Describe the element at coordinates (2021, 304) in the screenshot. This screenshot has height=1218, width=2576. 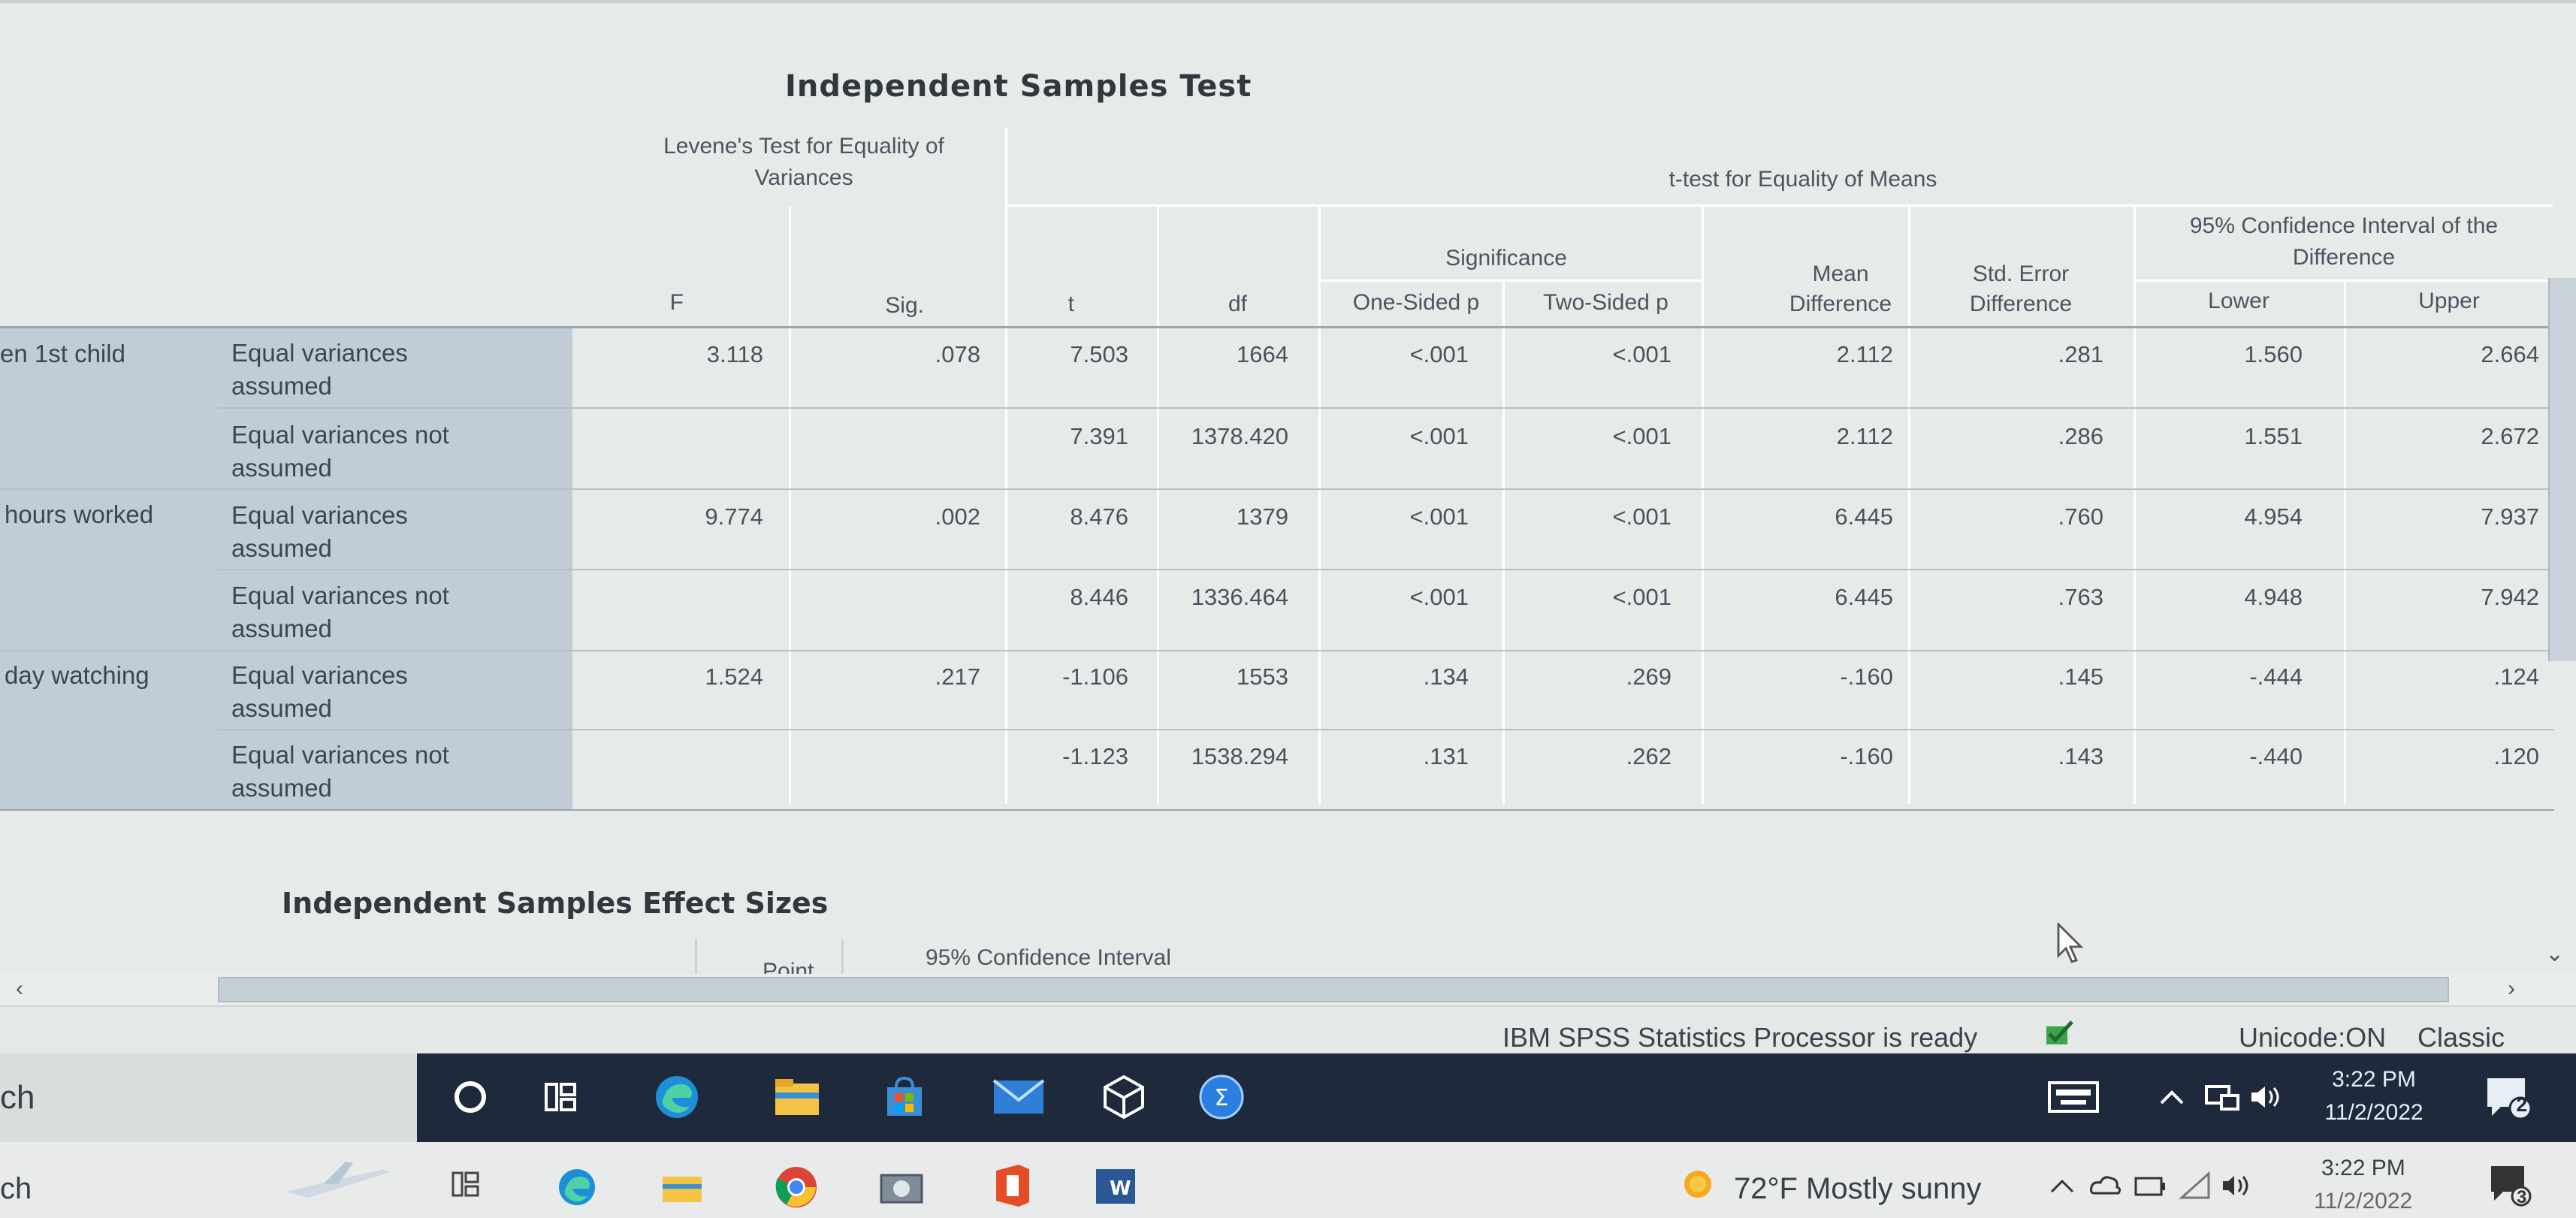
I see `se-diff-header-line2: Difference` at that location.